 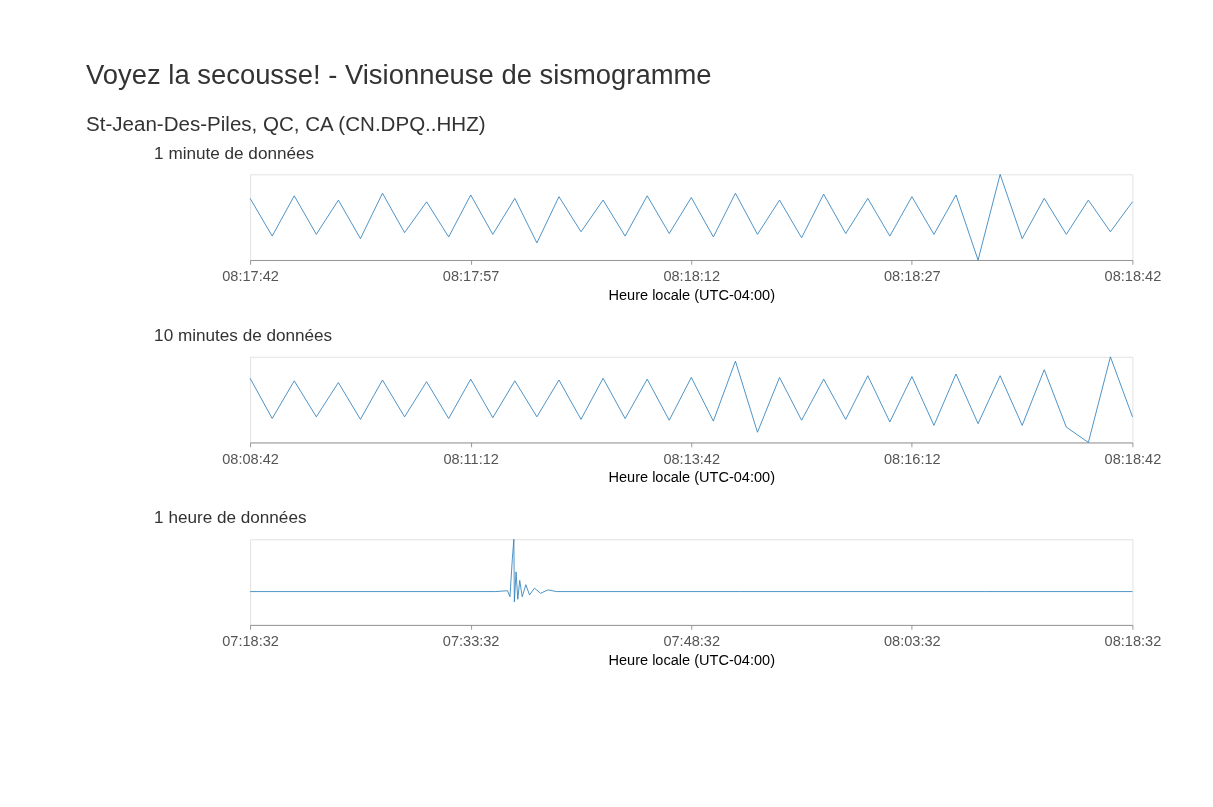 What do you see at coordinates (471, 458) in the screenshot?
I see `x-tick-label: 08:11:12` at bounding box center [471, 458].